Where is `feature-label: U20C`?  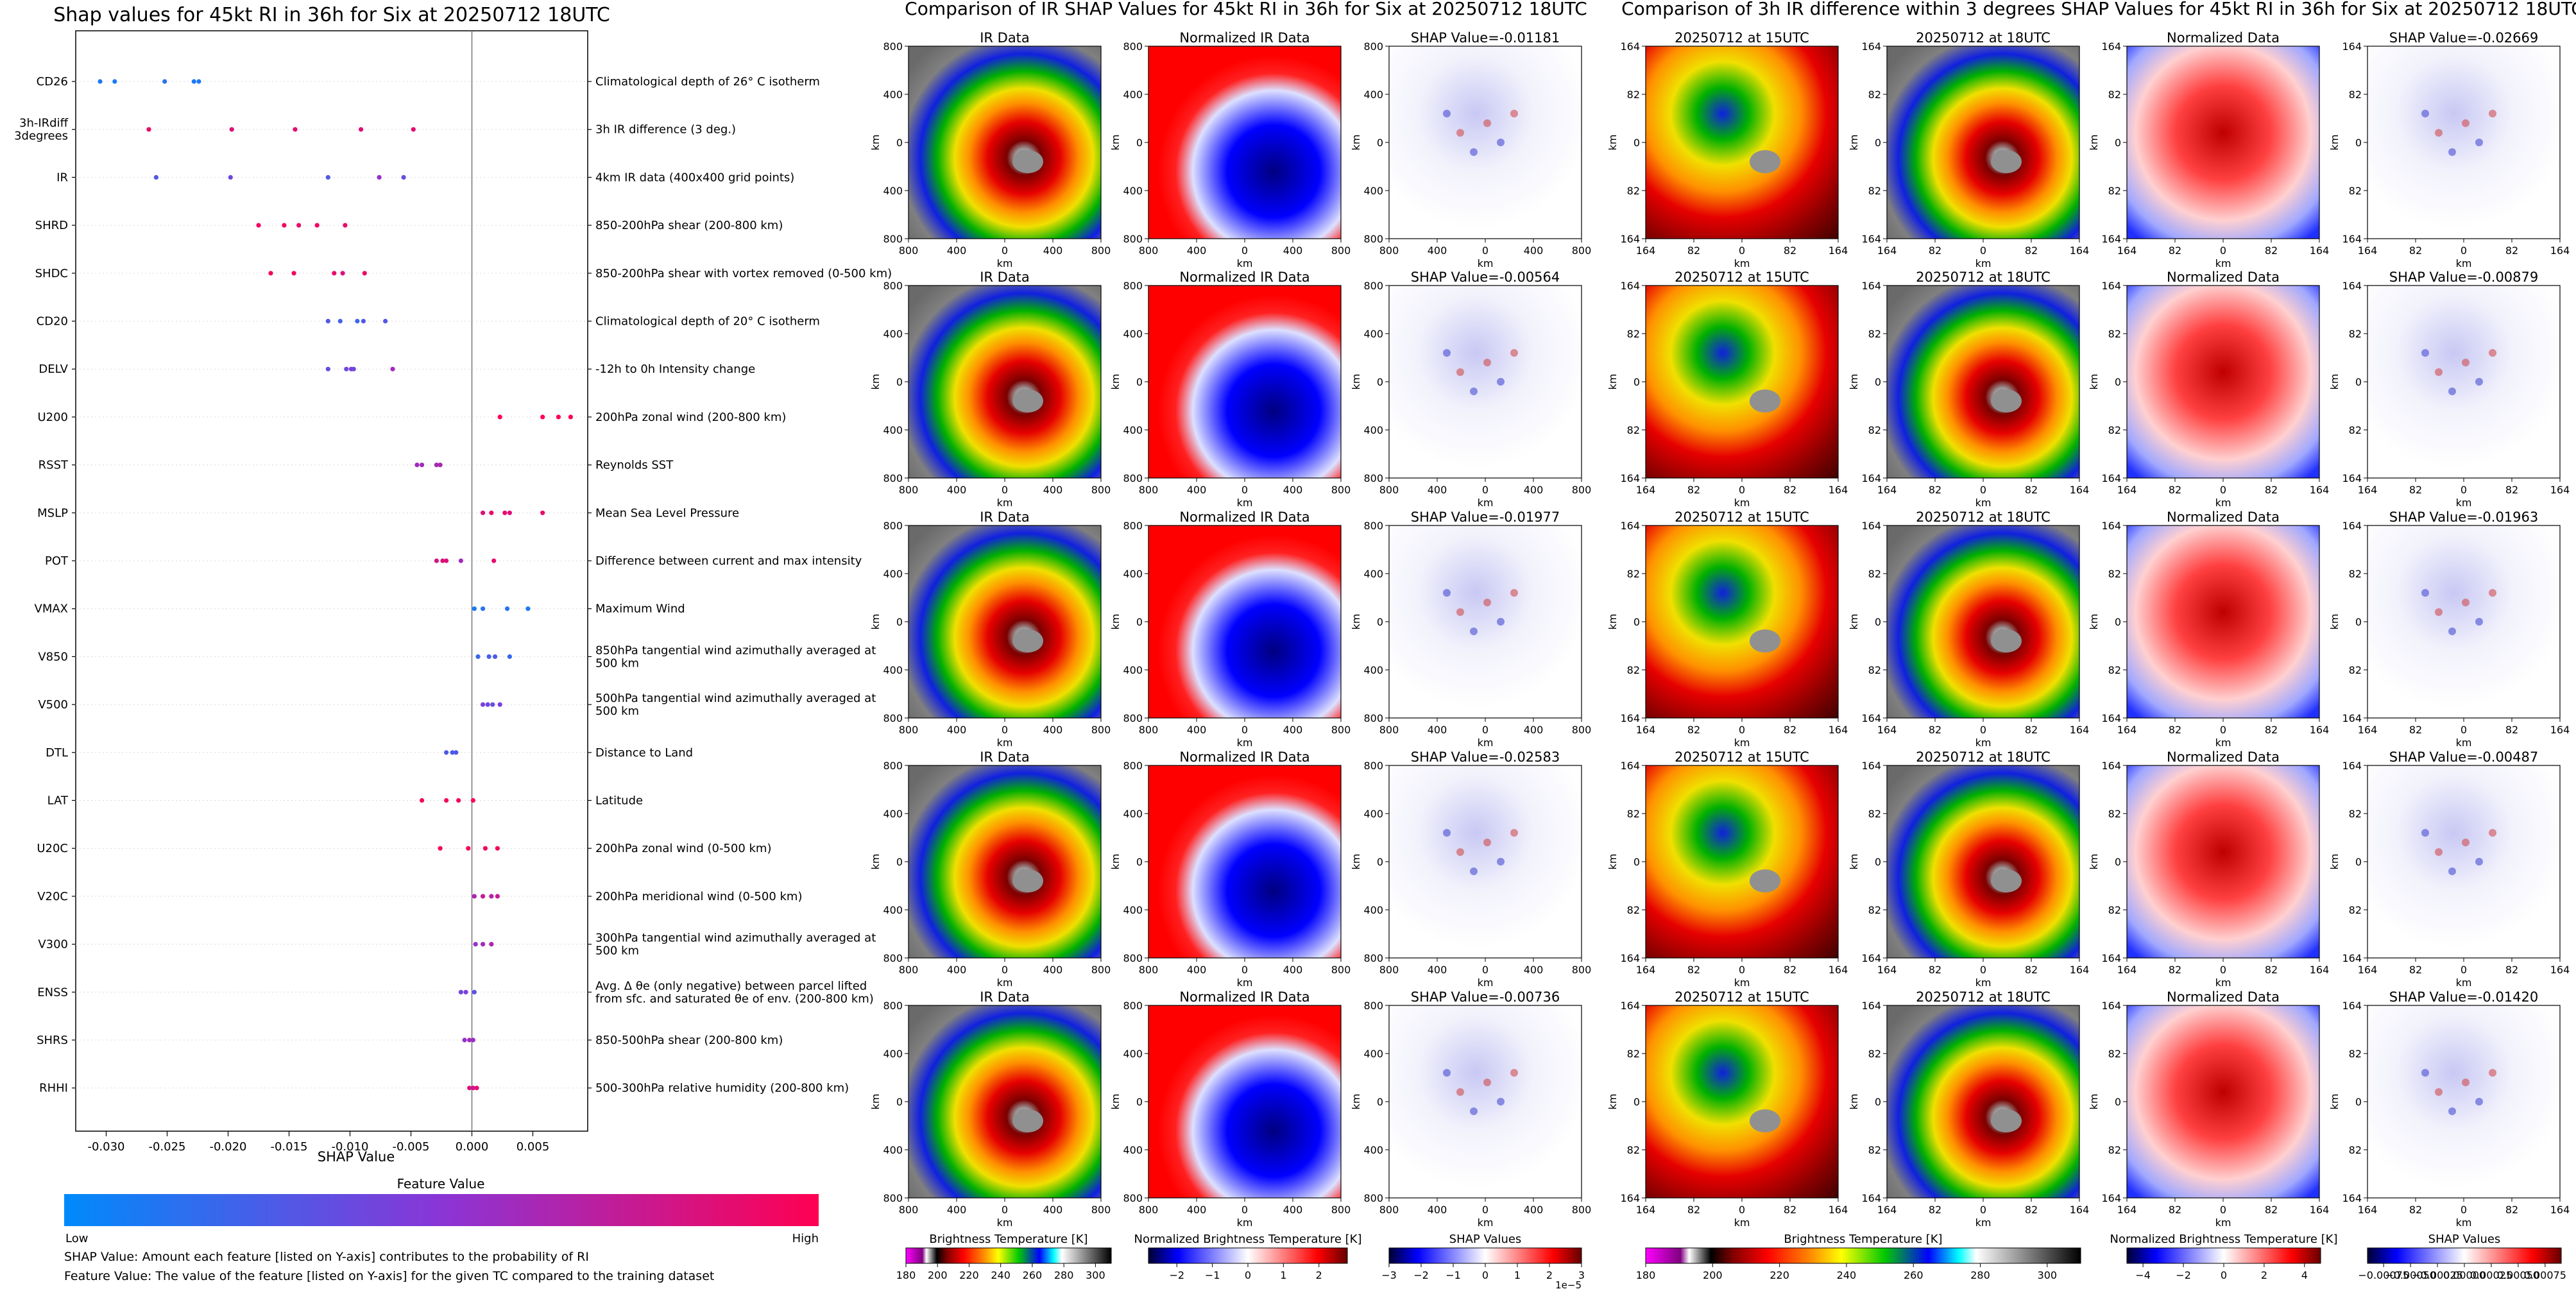 feature-label: U20C is located at coordinates (53, 848).